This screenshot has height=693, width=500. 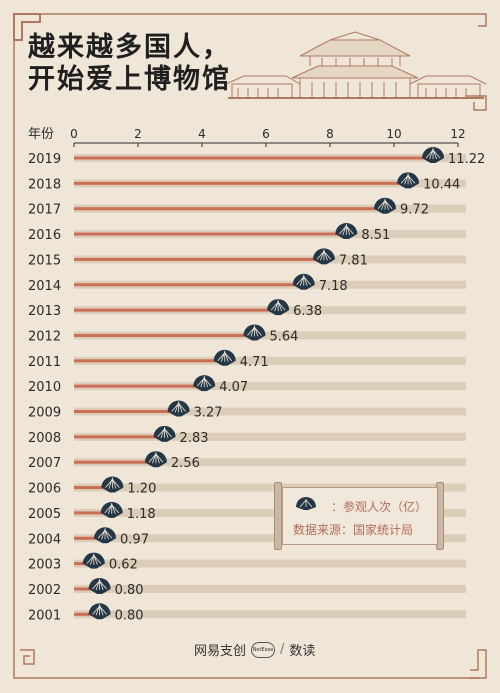 I want to click on category-label: 2010, so click(x=44, y=387).